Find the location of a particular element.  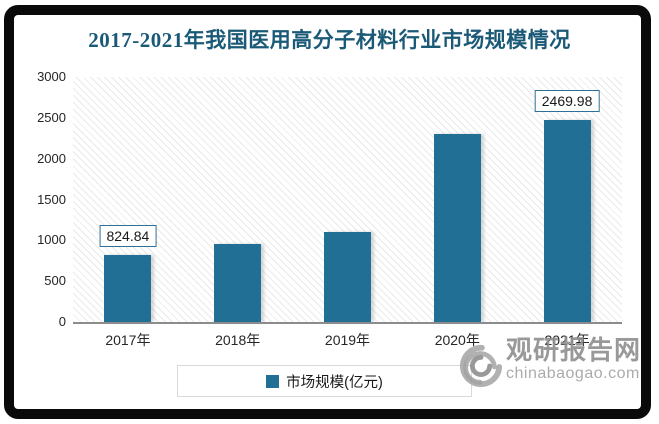

watermark-brand: 观研报告网 is located at coordinates (573, 350).